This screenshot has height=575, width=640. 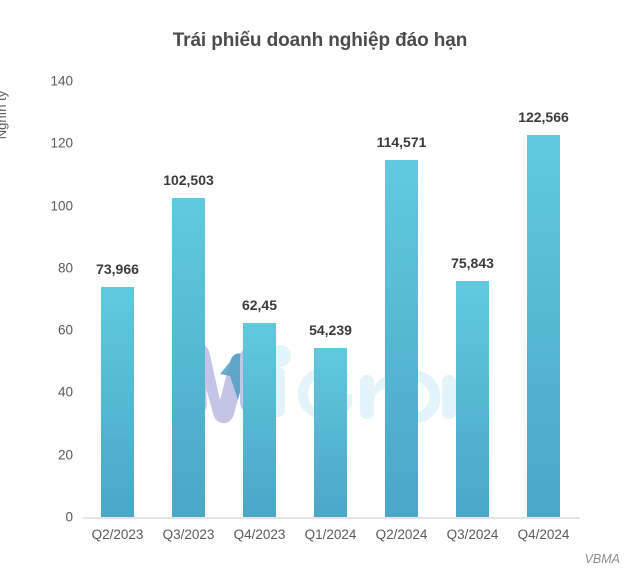 What do you see at coordinates (117, 401) in the screenshot?
I see `bar-Q2-2023` at bounding box center [117, 401].